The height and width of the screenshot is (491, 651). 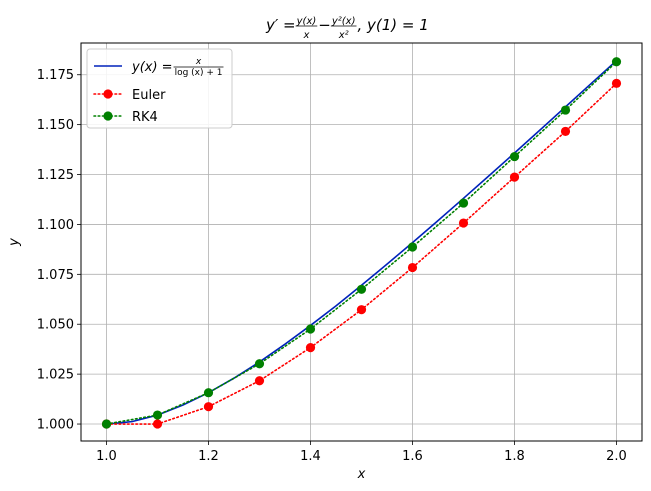 What do you see at coordinates (393, 25) in the screenshot?
I see `title-segment: , y(1) = 1` at bounding box center [393, 25].